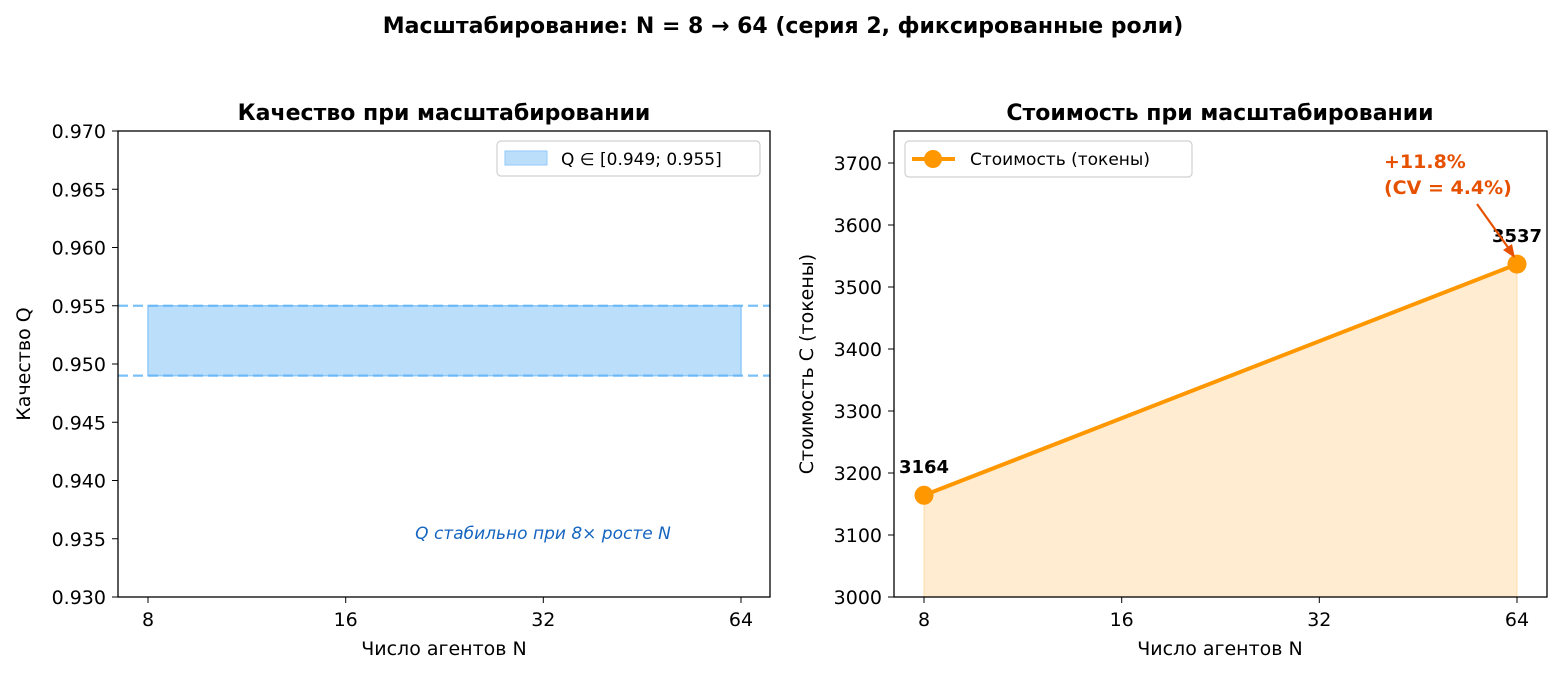 This screenshot has height=674, width=1560. I want to click on annotation-arrow-icon, so click(1495, 230).